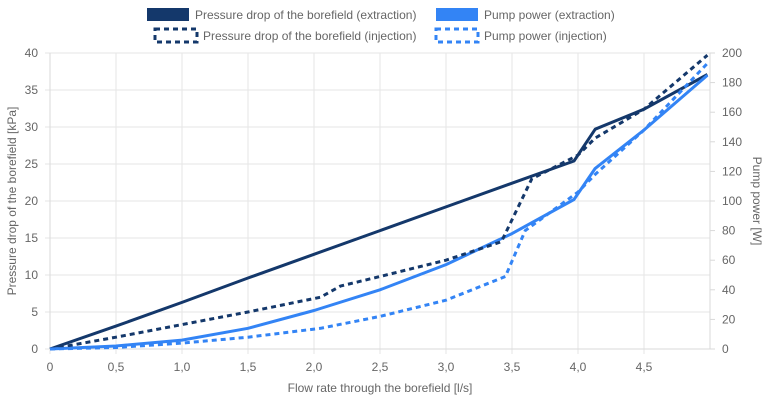  I want to click on y-left-tick-label: 25, so click(32, 164).